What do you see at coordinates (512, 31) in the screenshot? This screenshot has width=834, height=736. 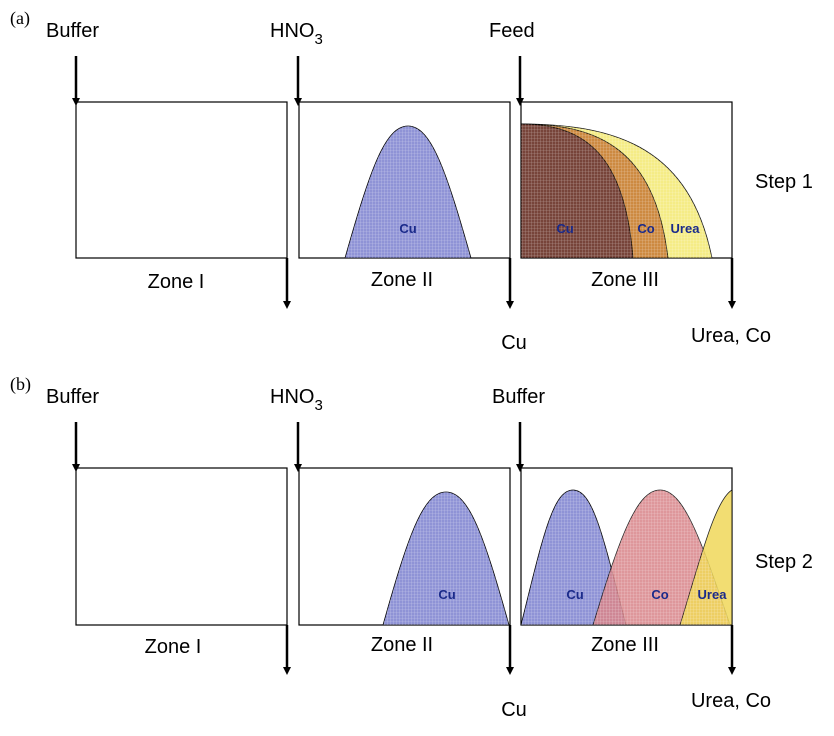 I see `inlet-label: Feed` at bounding box center [512, 31].